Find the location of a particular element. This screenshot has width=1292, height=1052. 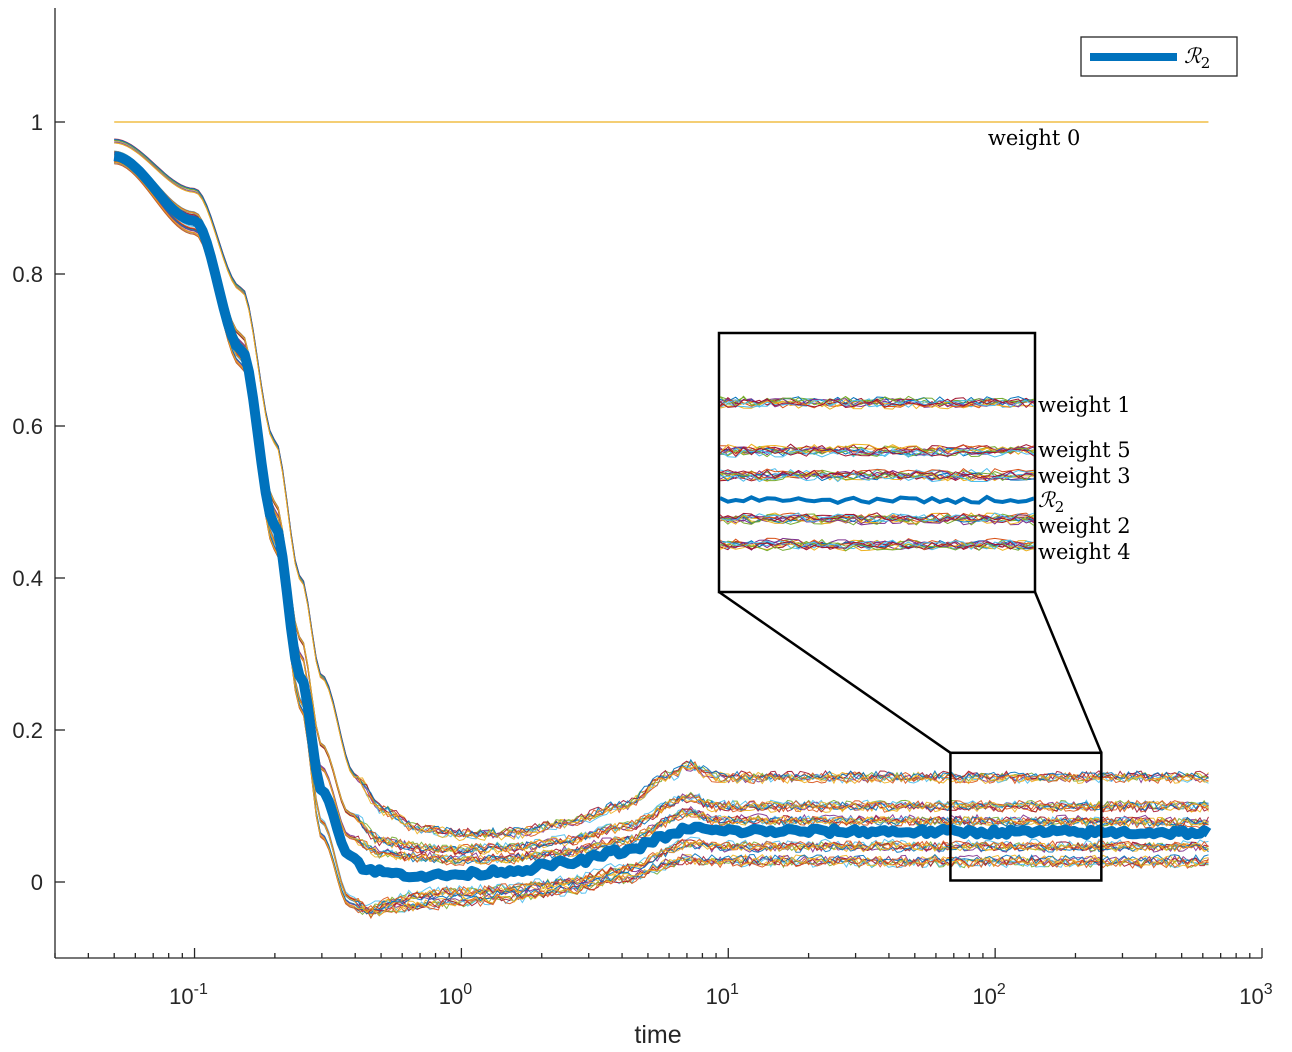

inset-panel is located at coordinates (877, 462).